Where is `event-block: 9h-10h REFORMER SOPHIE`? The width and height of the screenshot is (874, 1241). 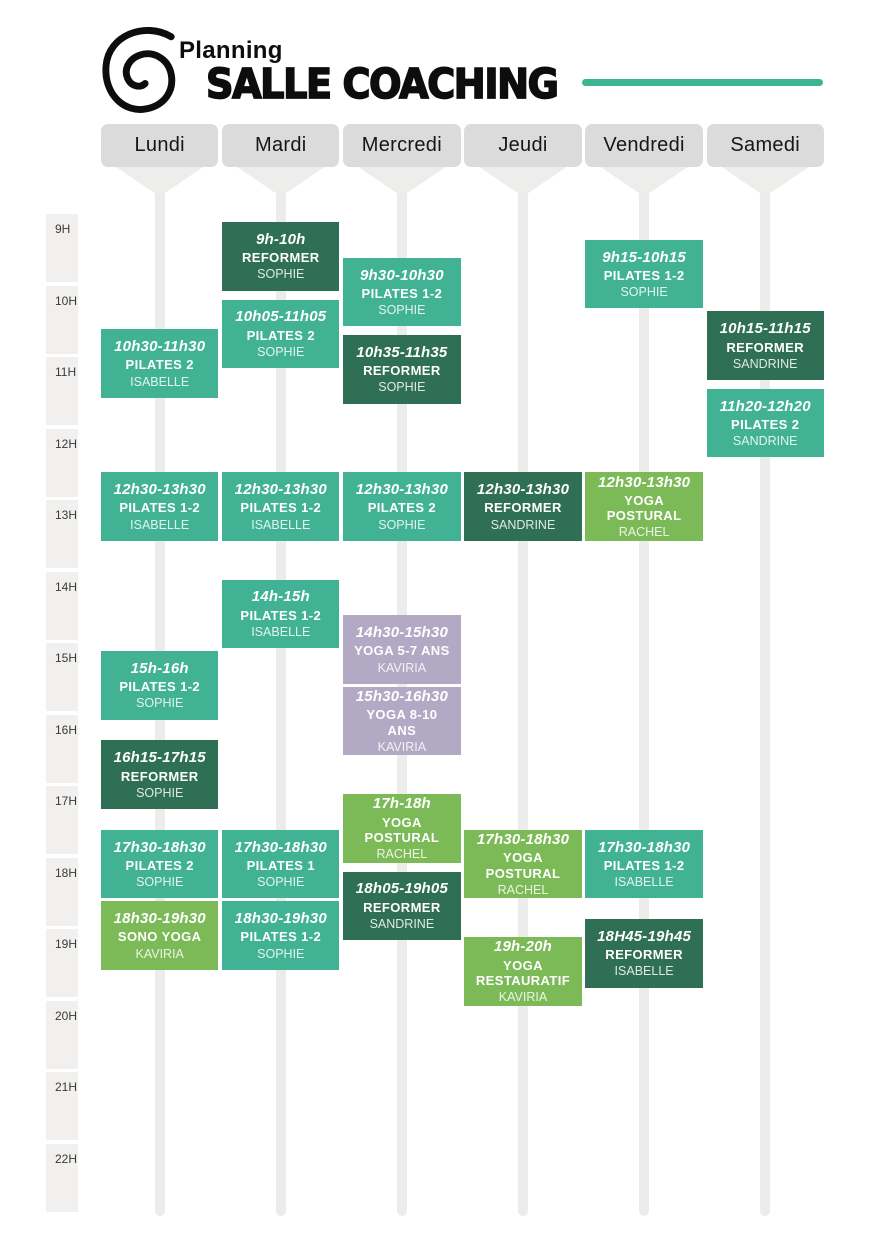
event-block: 9h-10h REFORMER SOPHIE is located at coordinates (281, 256).